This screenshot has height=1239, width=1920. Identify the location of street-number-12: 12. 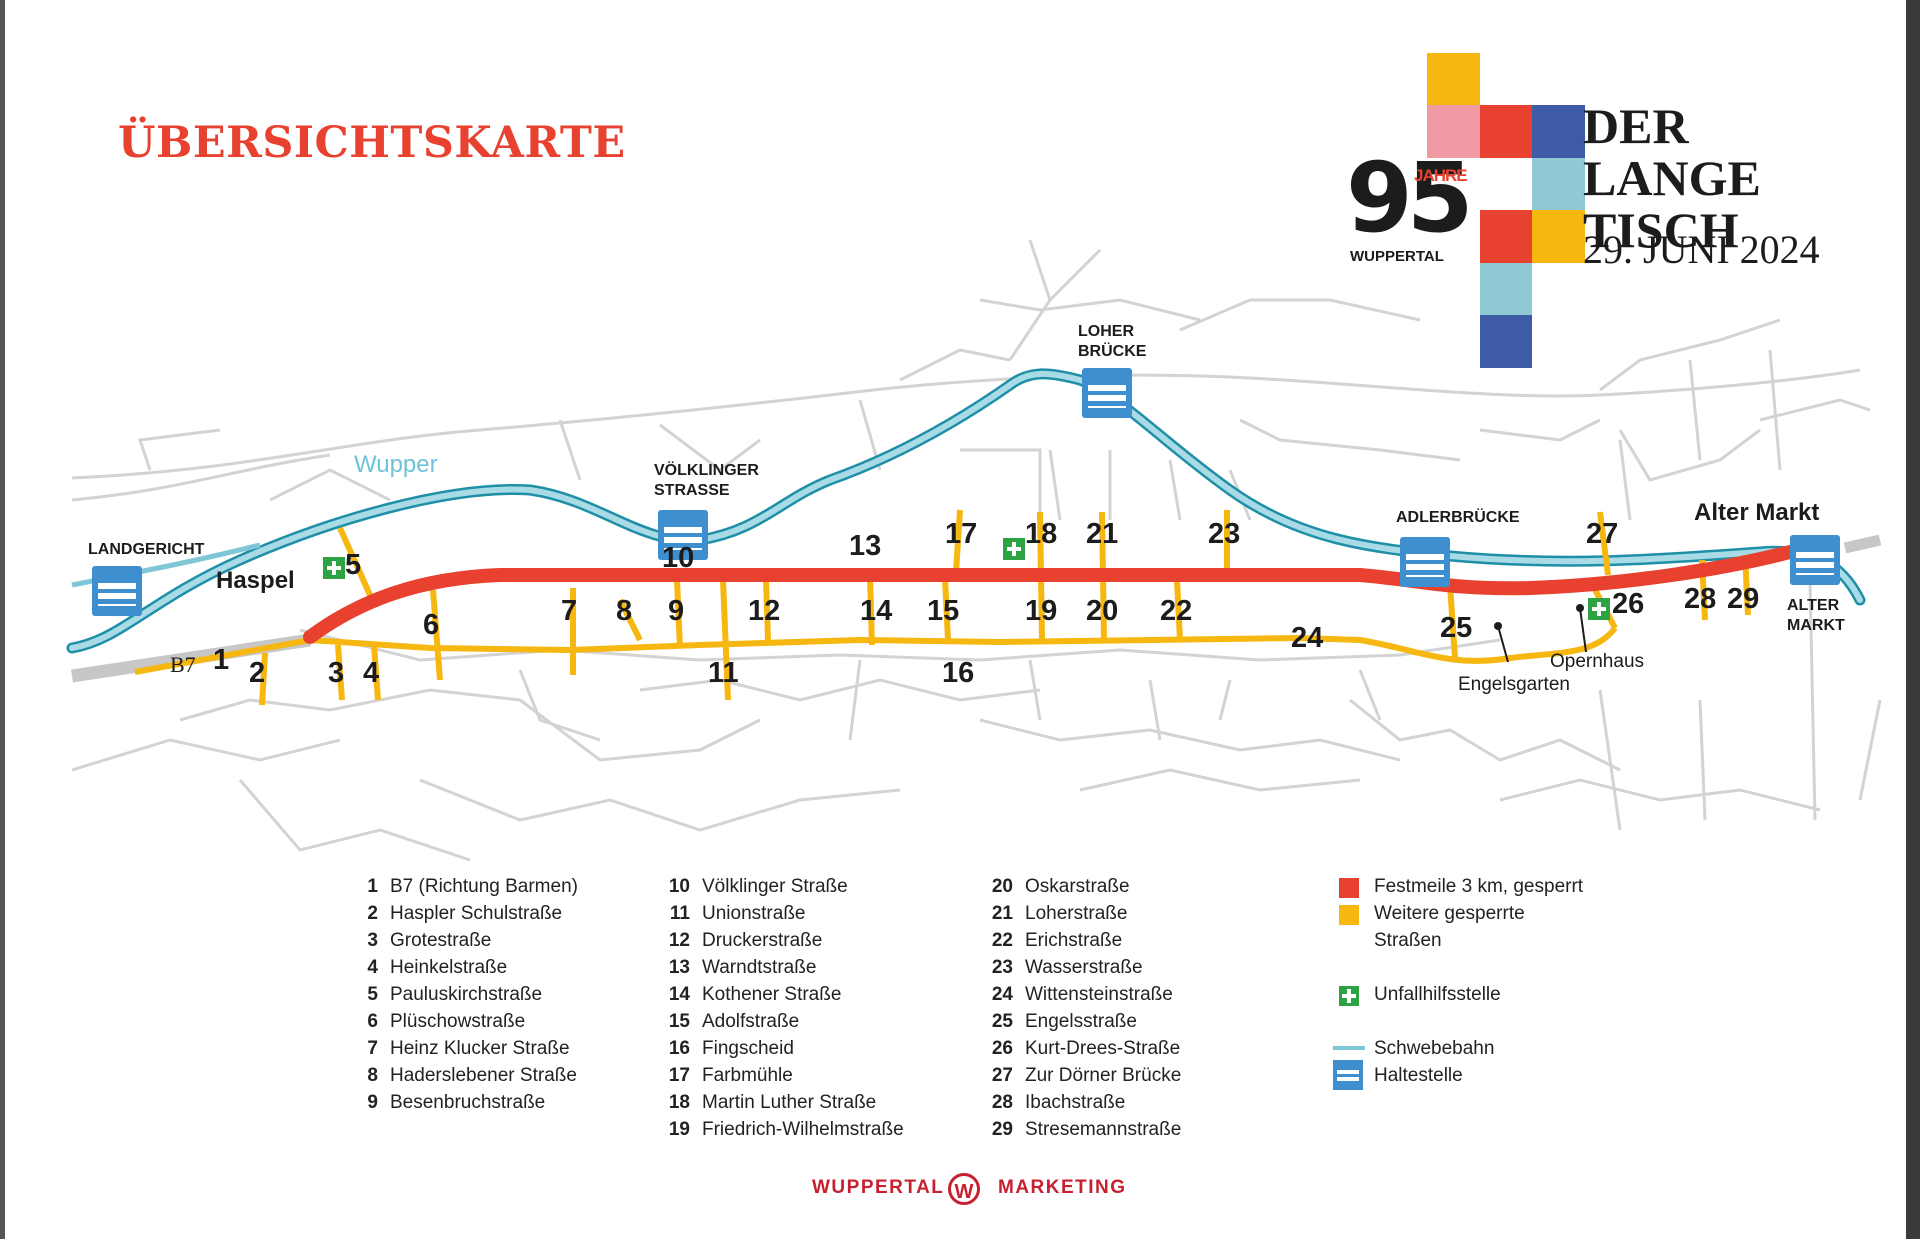
(764, 611).